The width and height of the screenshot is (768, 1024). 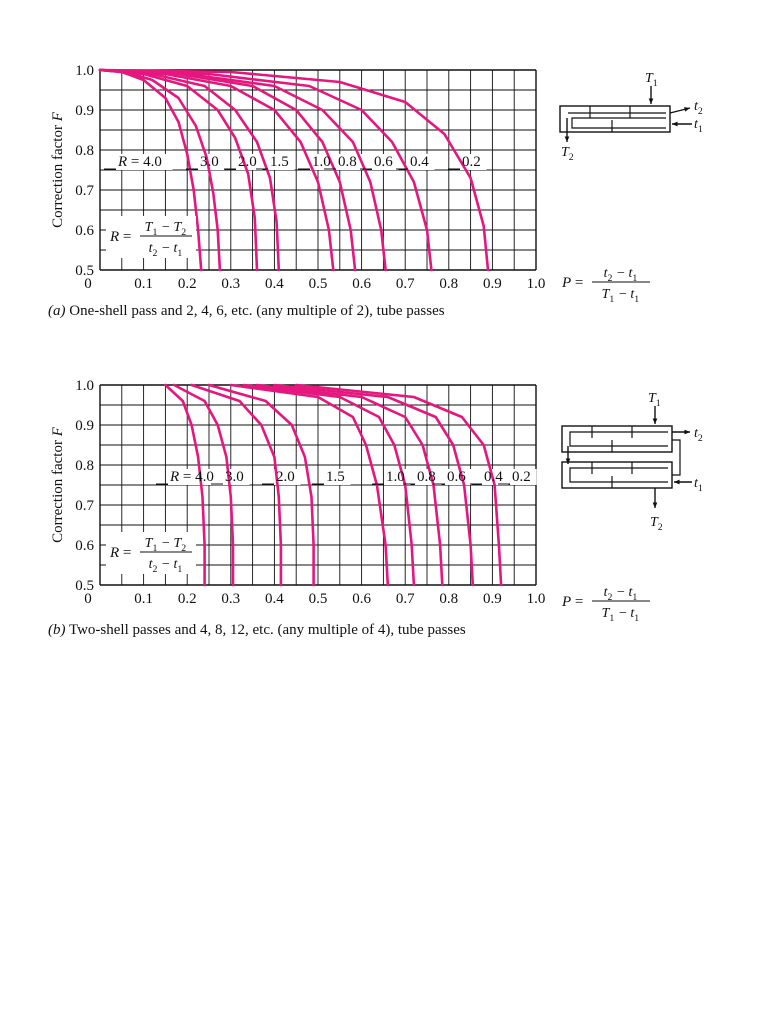 I want to click on exchanger-diagram-a: T1 T2 t2 t1, so click(x=631, y=117).